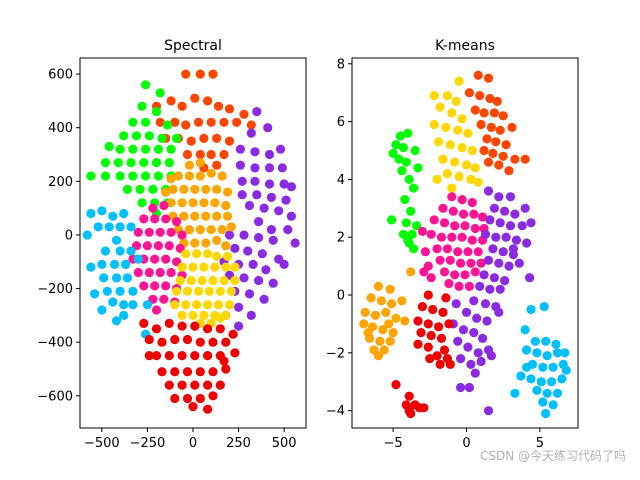  I want to click on cluster-5-points, so click(423, 354).